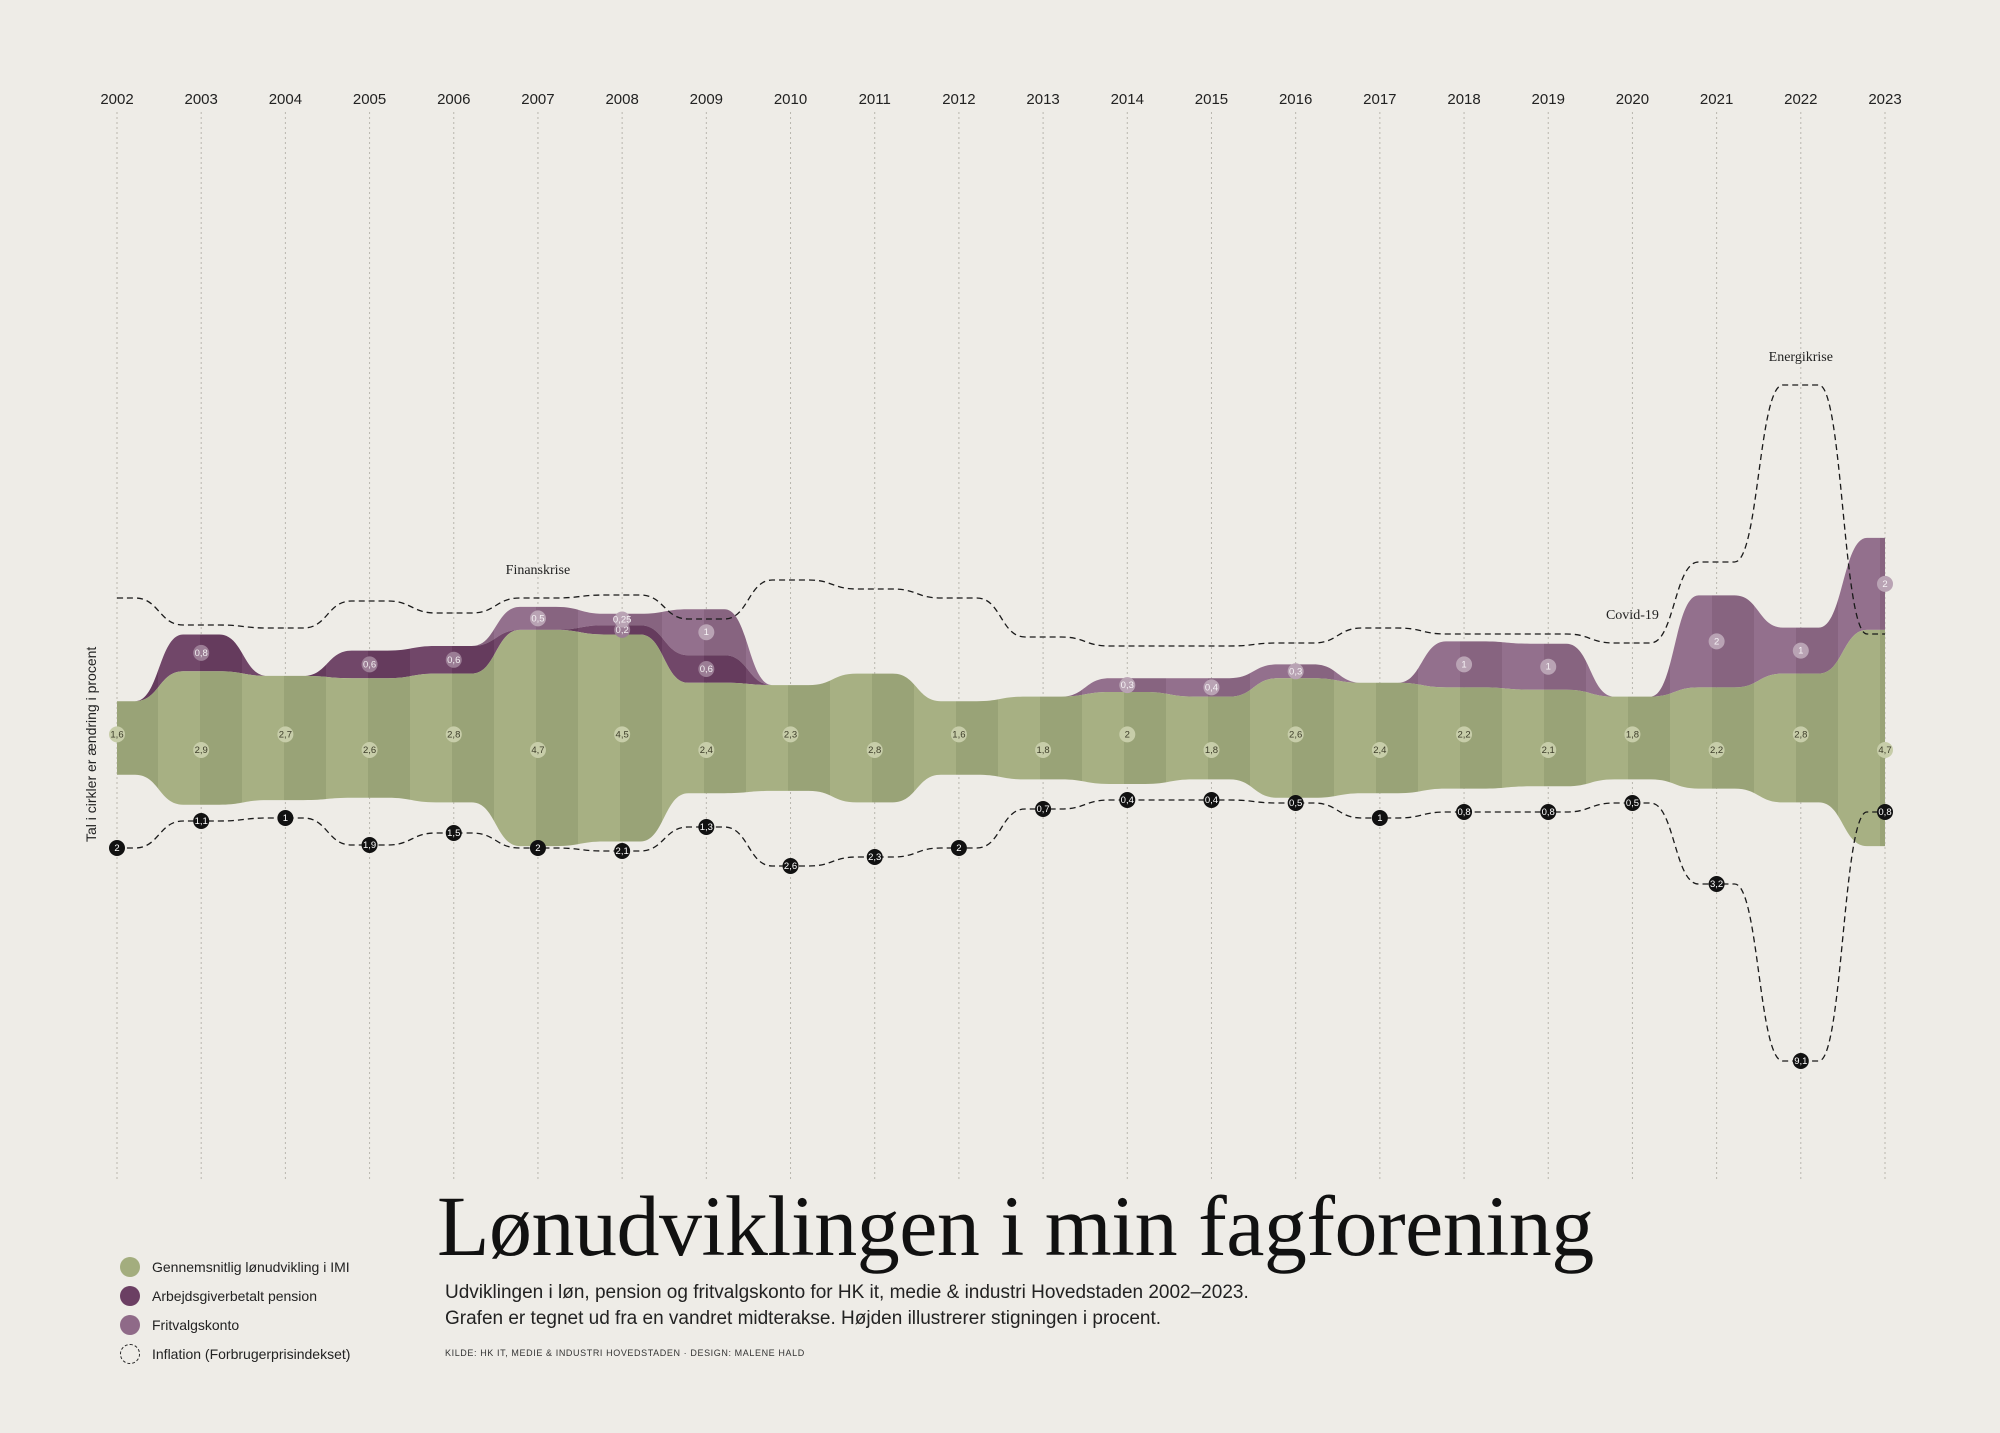 The width and height of the screenshot is (2000, 1433). What do you see at coordinates (1716, 99) in the screenshot?
I see `year-label-2021: 2021` at bounding box center [1716, 99].